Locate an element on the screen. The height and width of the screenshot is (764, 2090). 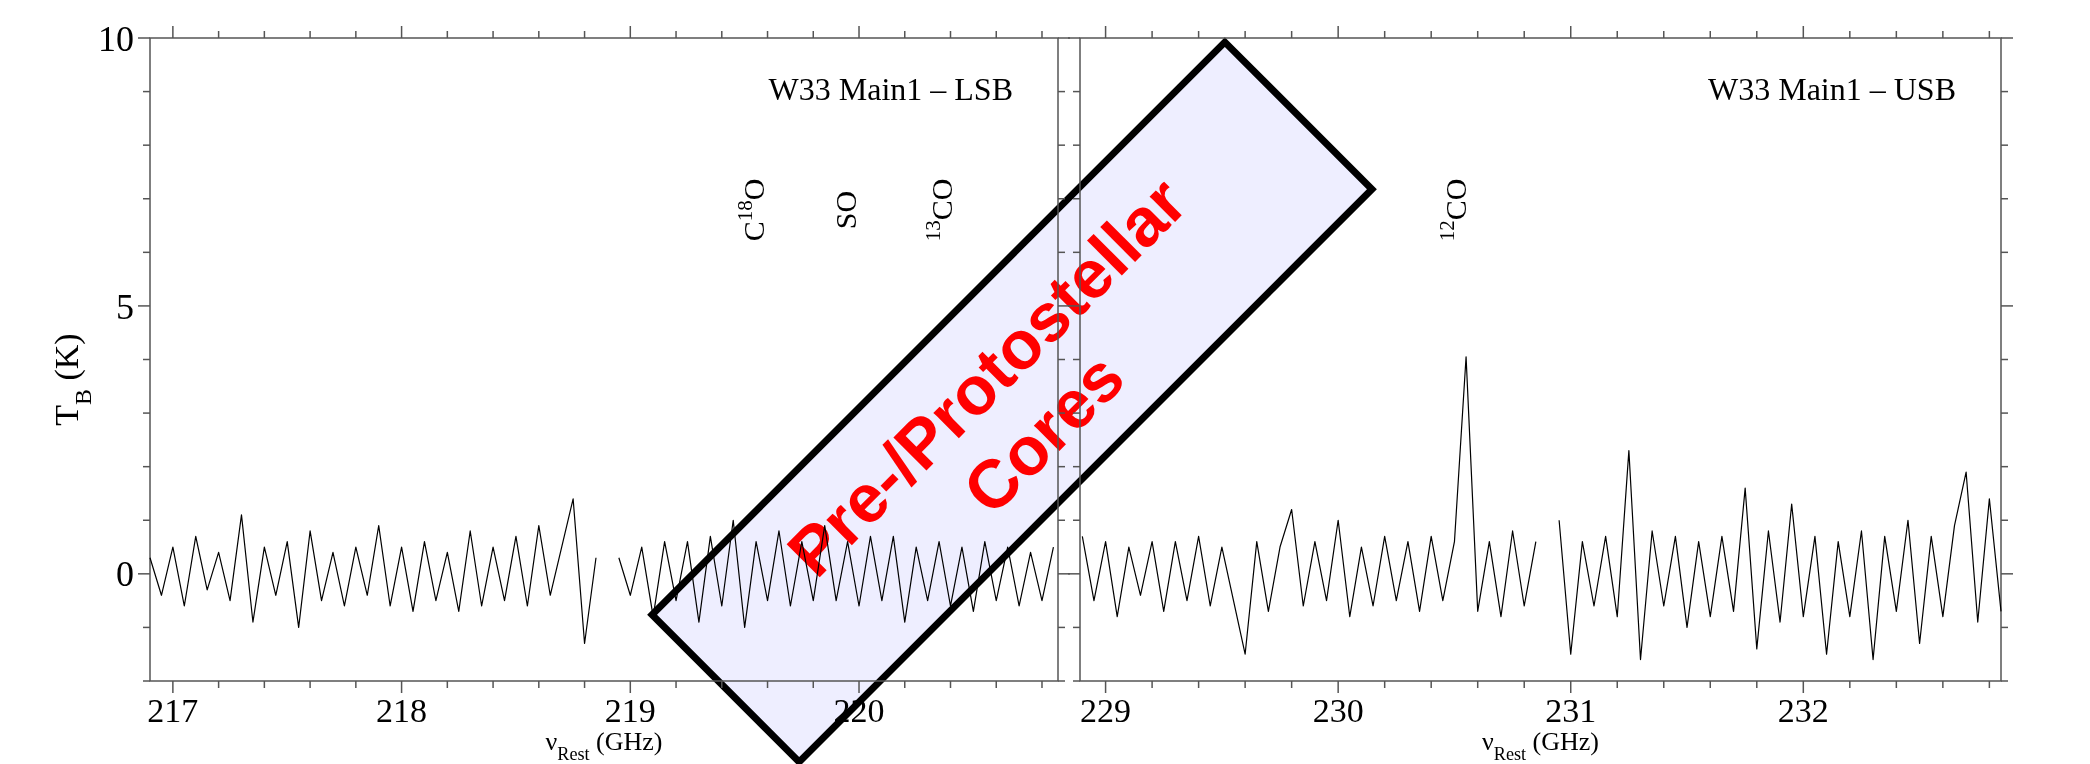
x-axis-title: ν$_{Rest}$ (GHz) is located at coordinates (1540, 745).